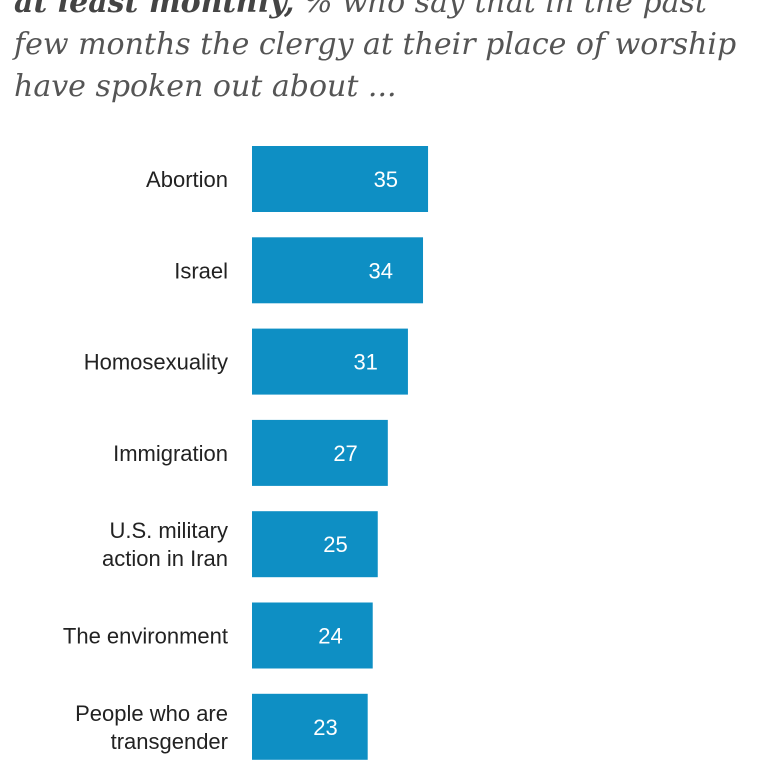 The image size is (768, 768). I want to click on category-label-3: Immigration, so click(170, 453).